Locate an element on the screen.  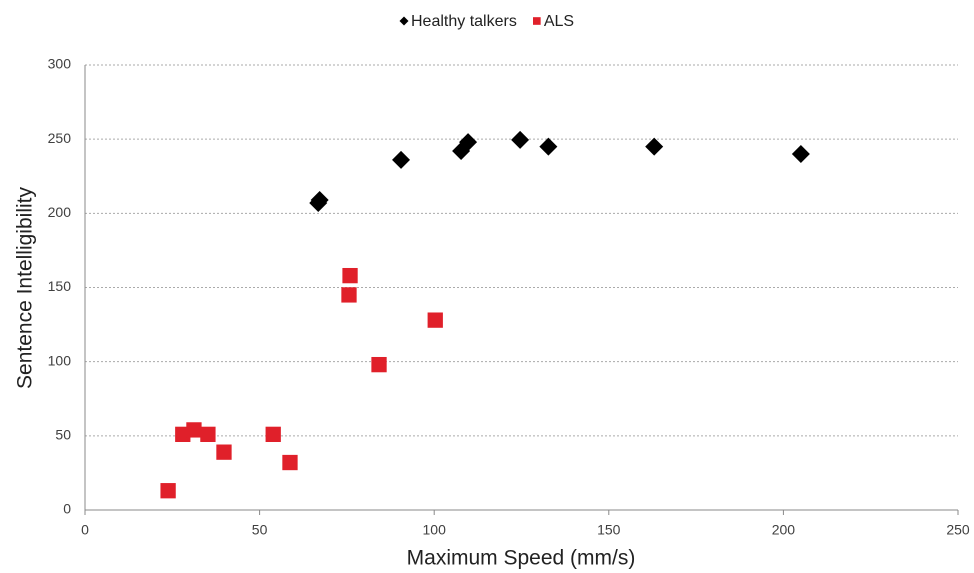
y-tick-label: 50 is located at coordinates (63, 435).